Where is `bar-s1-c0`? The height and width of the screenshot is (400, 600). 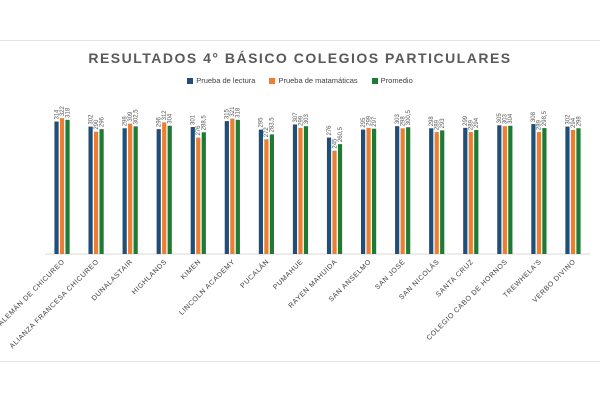
bar-s1-c0 is located at coordinates (62, 186).